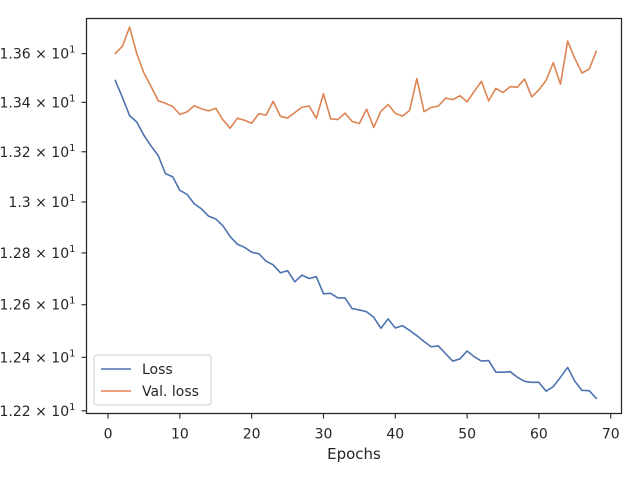 This screenshot has height=480, width=640. What do you see at coordinates (38, 305) in the screenshot?
I see `y-tick-label: 1.26 × 10¹` at bounding box center [38, 305].